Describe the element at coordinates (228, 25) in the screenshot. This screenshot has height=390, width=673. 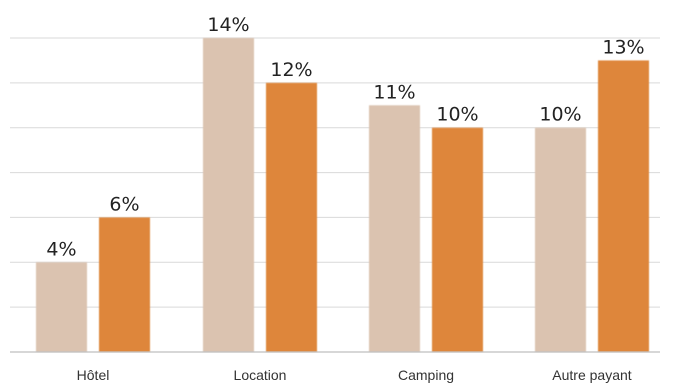
I see `data-label: 14%` at that location.